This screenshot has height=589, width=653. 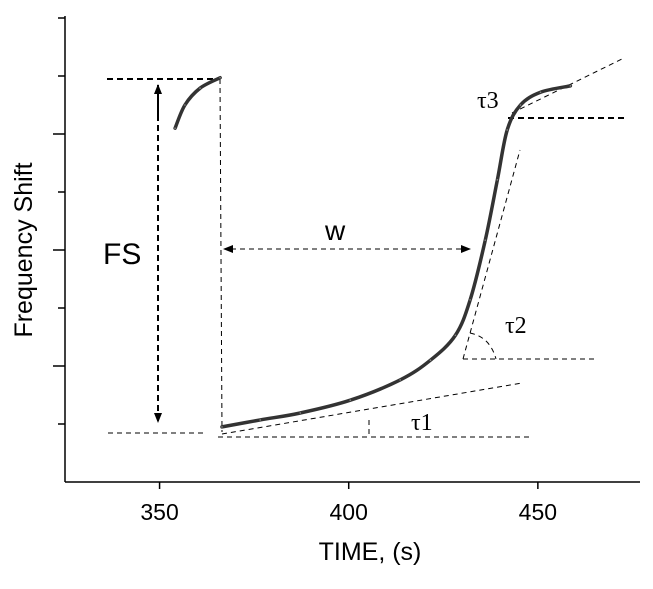 I want to click on tau2-angle-arc, so click(x=483, y=346).